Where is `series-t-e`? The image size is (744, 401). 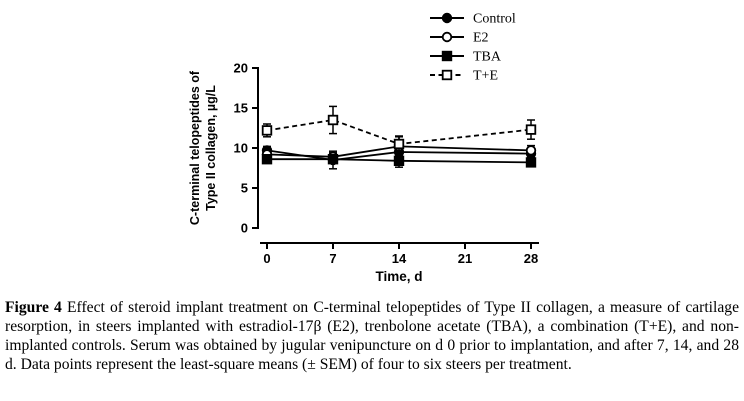 series-t-e is located at coordinates (399, 129).